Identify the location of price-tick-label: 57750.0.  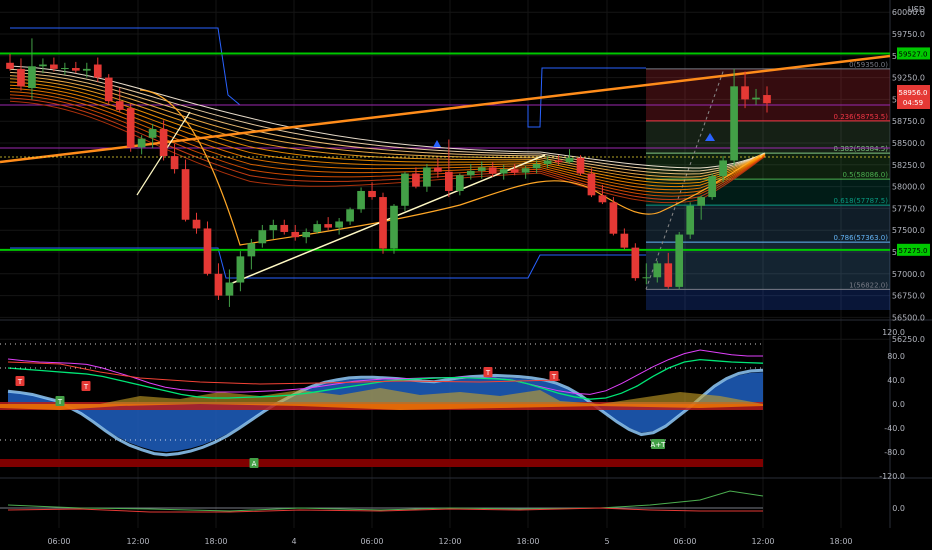
(908, 208).